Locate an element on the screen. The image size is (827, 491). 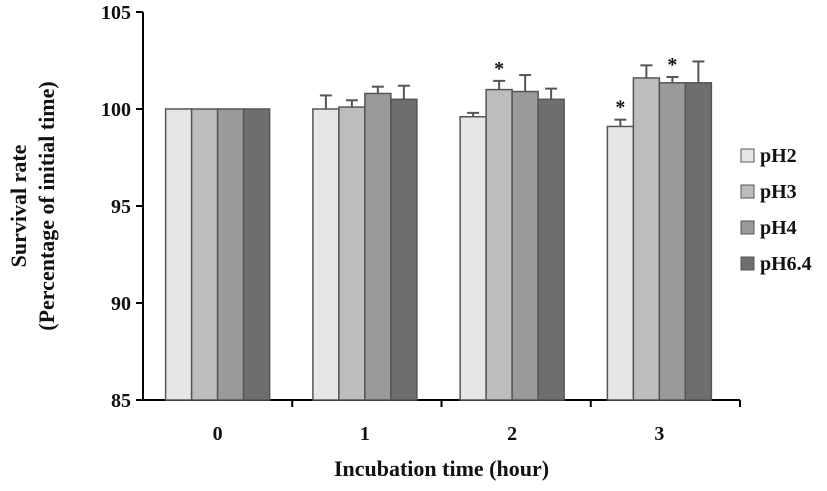
legend-label: pH3 is located at coordinates (778, 192).